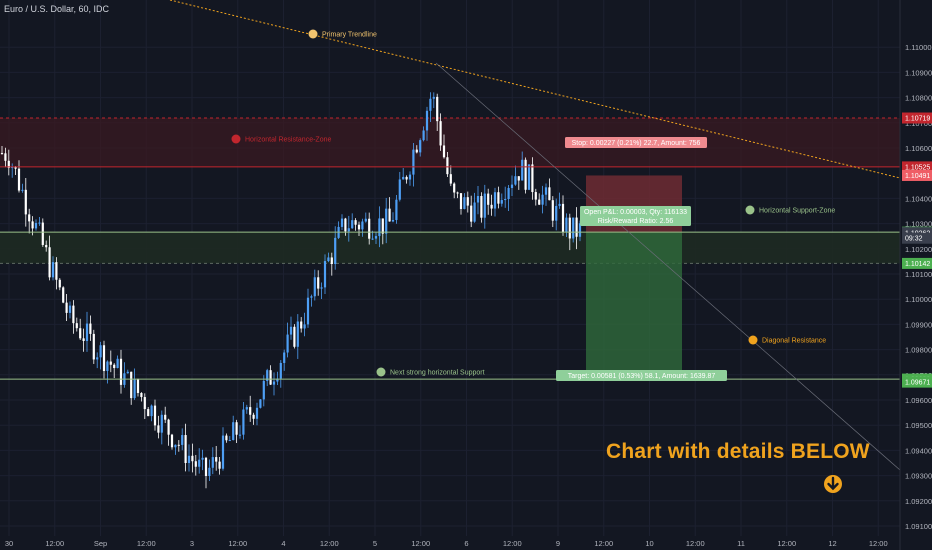 The image size is (932, 550). I want to click on y-tick-label: 1.10100, so click(918, 274).